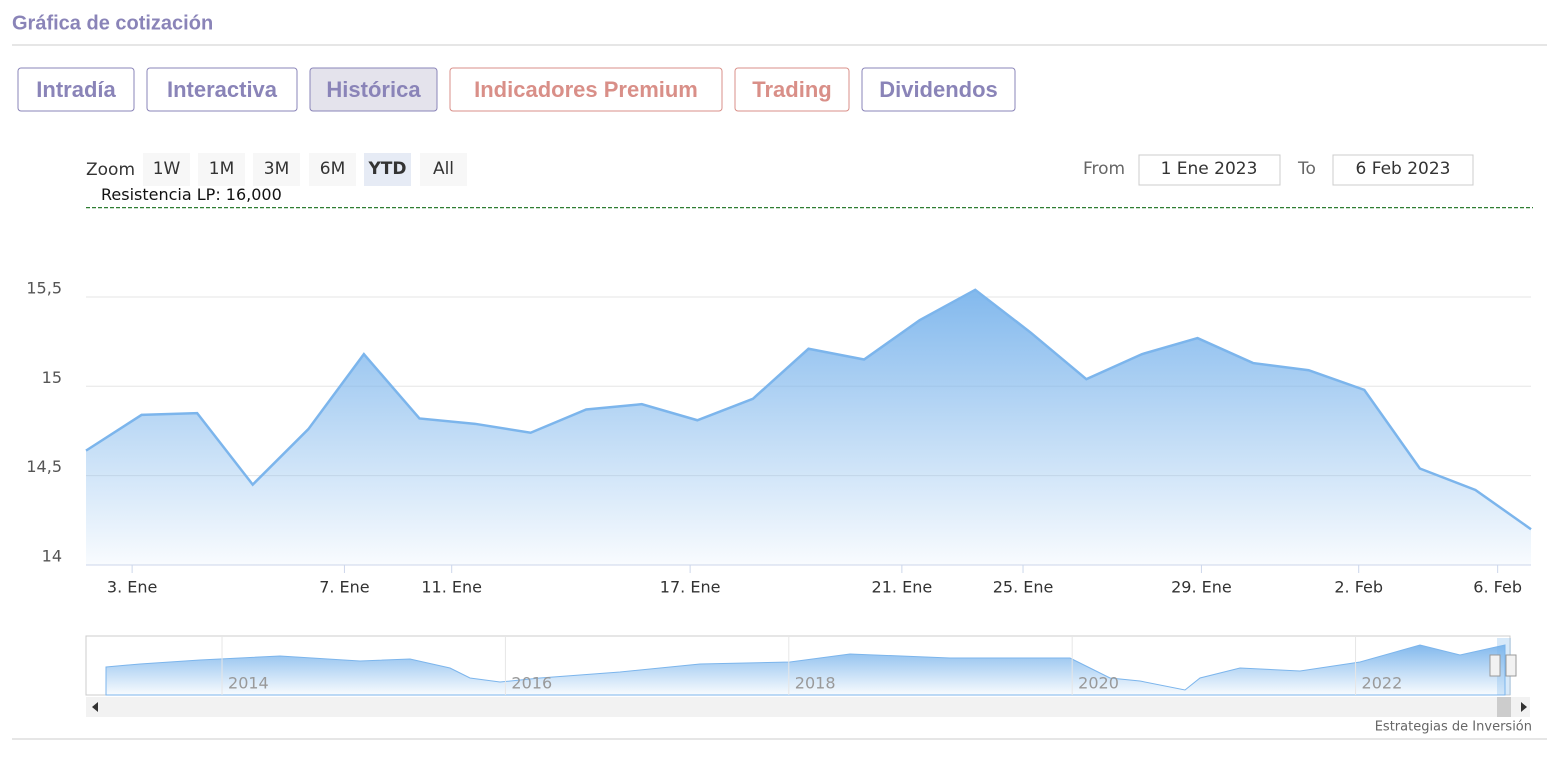  What do you see at coordinates (1382, 683) in the screenshot?
I see `navigator-tick-label: 2022` at bounding box center [1382, 683].